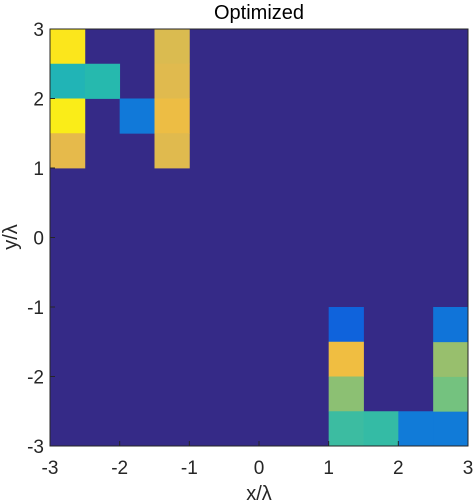 Image resolution: width=474 pixels, height=504 pixels. I want to click on x-tick-label: 0, so click(259, 468).